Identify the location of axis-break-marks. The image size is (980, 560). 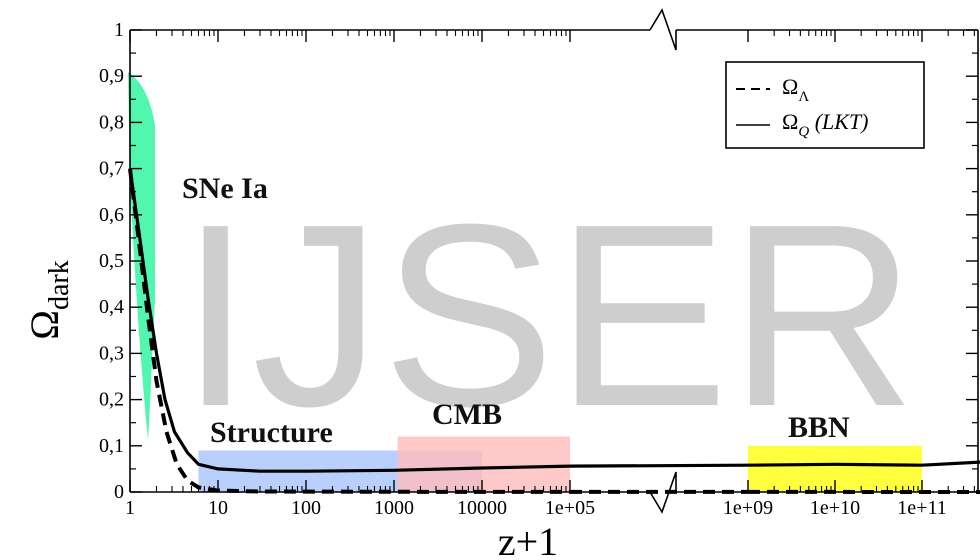
(663, 261).